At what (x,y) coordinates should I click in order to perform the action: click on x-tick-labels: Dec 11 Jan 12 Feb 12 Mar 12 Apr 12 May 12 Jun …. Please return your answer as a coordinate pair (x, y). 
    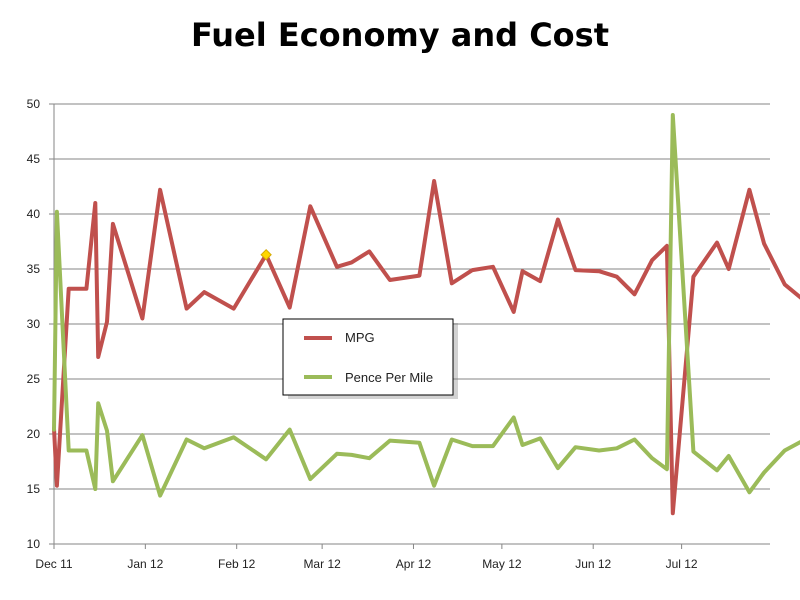
    Looking at the image, I should click on (366, 564).